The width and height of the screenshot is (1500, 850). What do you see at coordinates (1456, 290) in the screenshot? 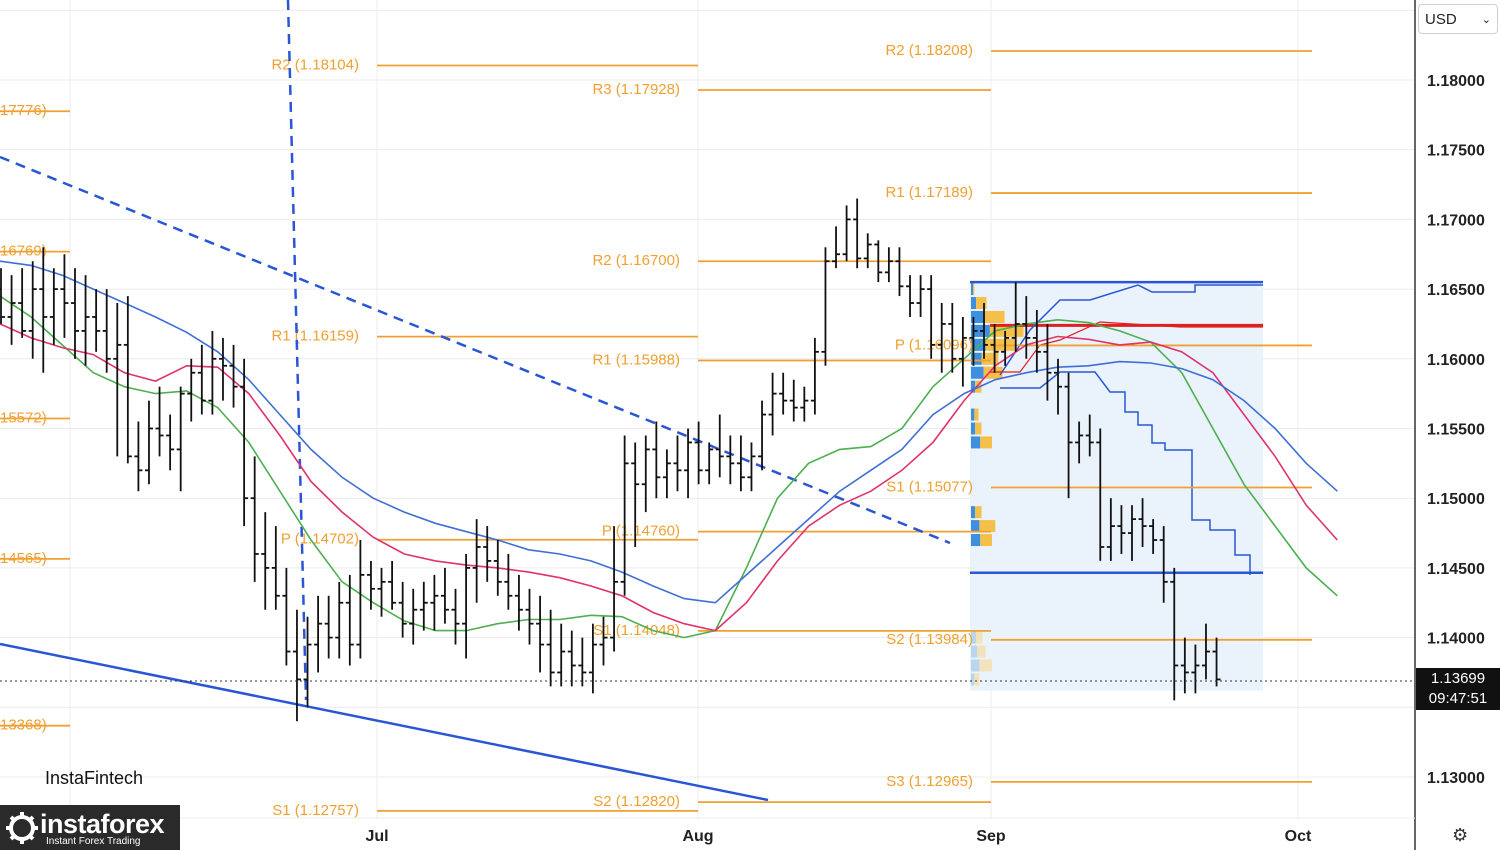
I see `price-tick-label: 1.16500` at bounding box center [1456, 290].